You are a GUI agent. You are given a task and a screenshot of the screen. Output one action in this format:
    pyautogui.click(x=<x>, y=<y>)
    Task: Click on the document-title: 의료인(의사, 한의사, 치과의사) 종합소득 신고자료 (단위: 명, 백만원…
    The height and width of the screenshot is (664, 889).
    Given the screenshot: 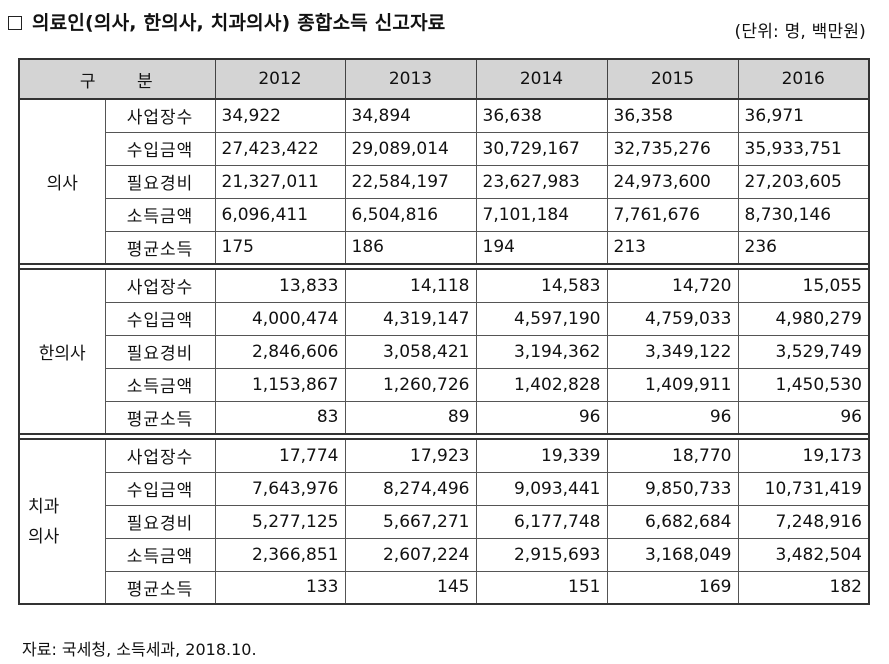 What is the action you would take?
    pyautogui.click(x=443, y=25)
    